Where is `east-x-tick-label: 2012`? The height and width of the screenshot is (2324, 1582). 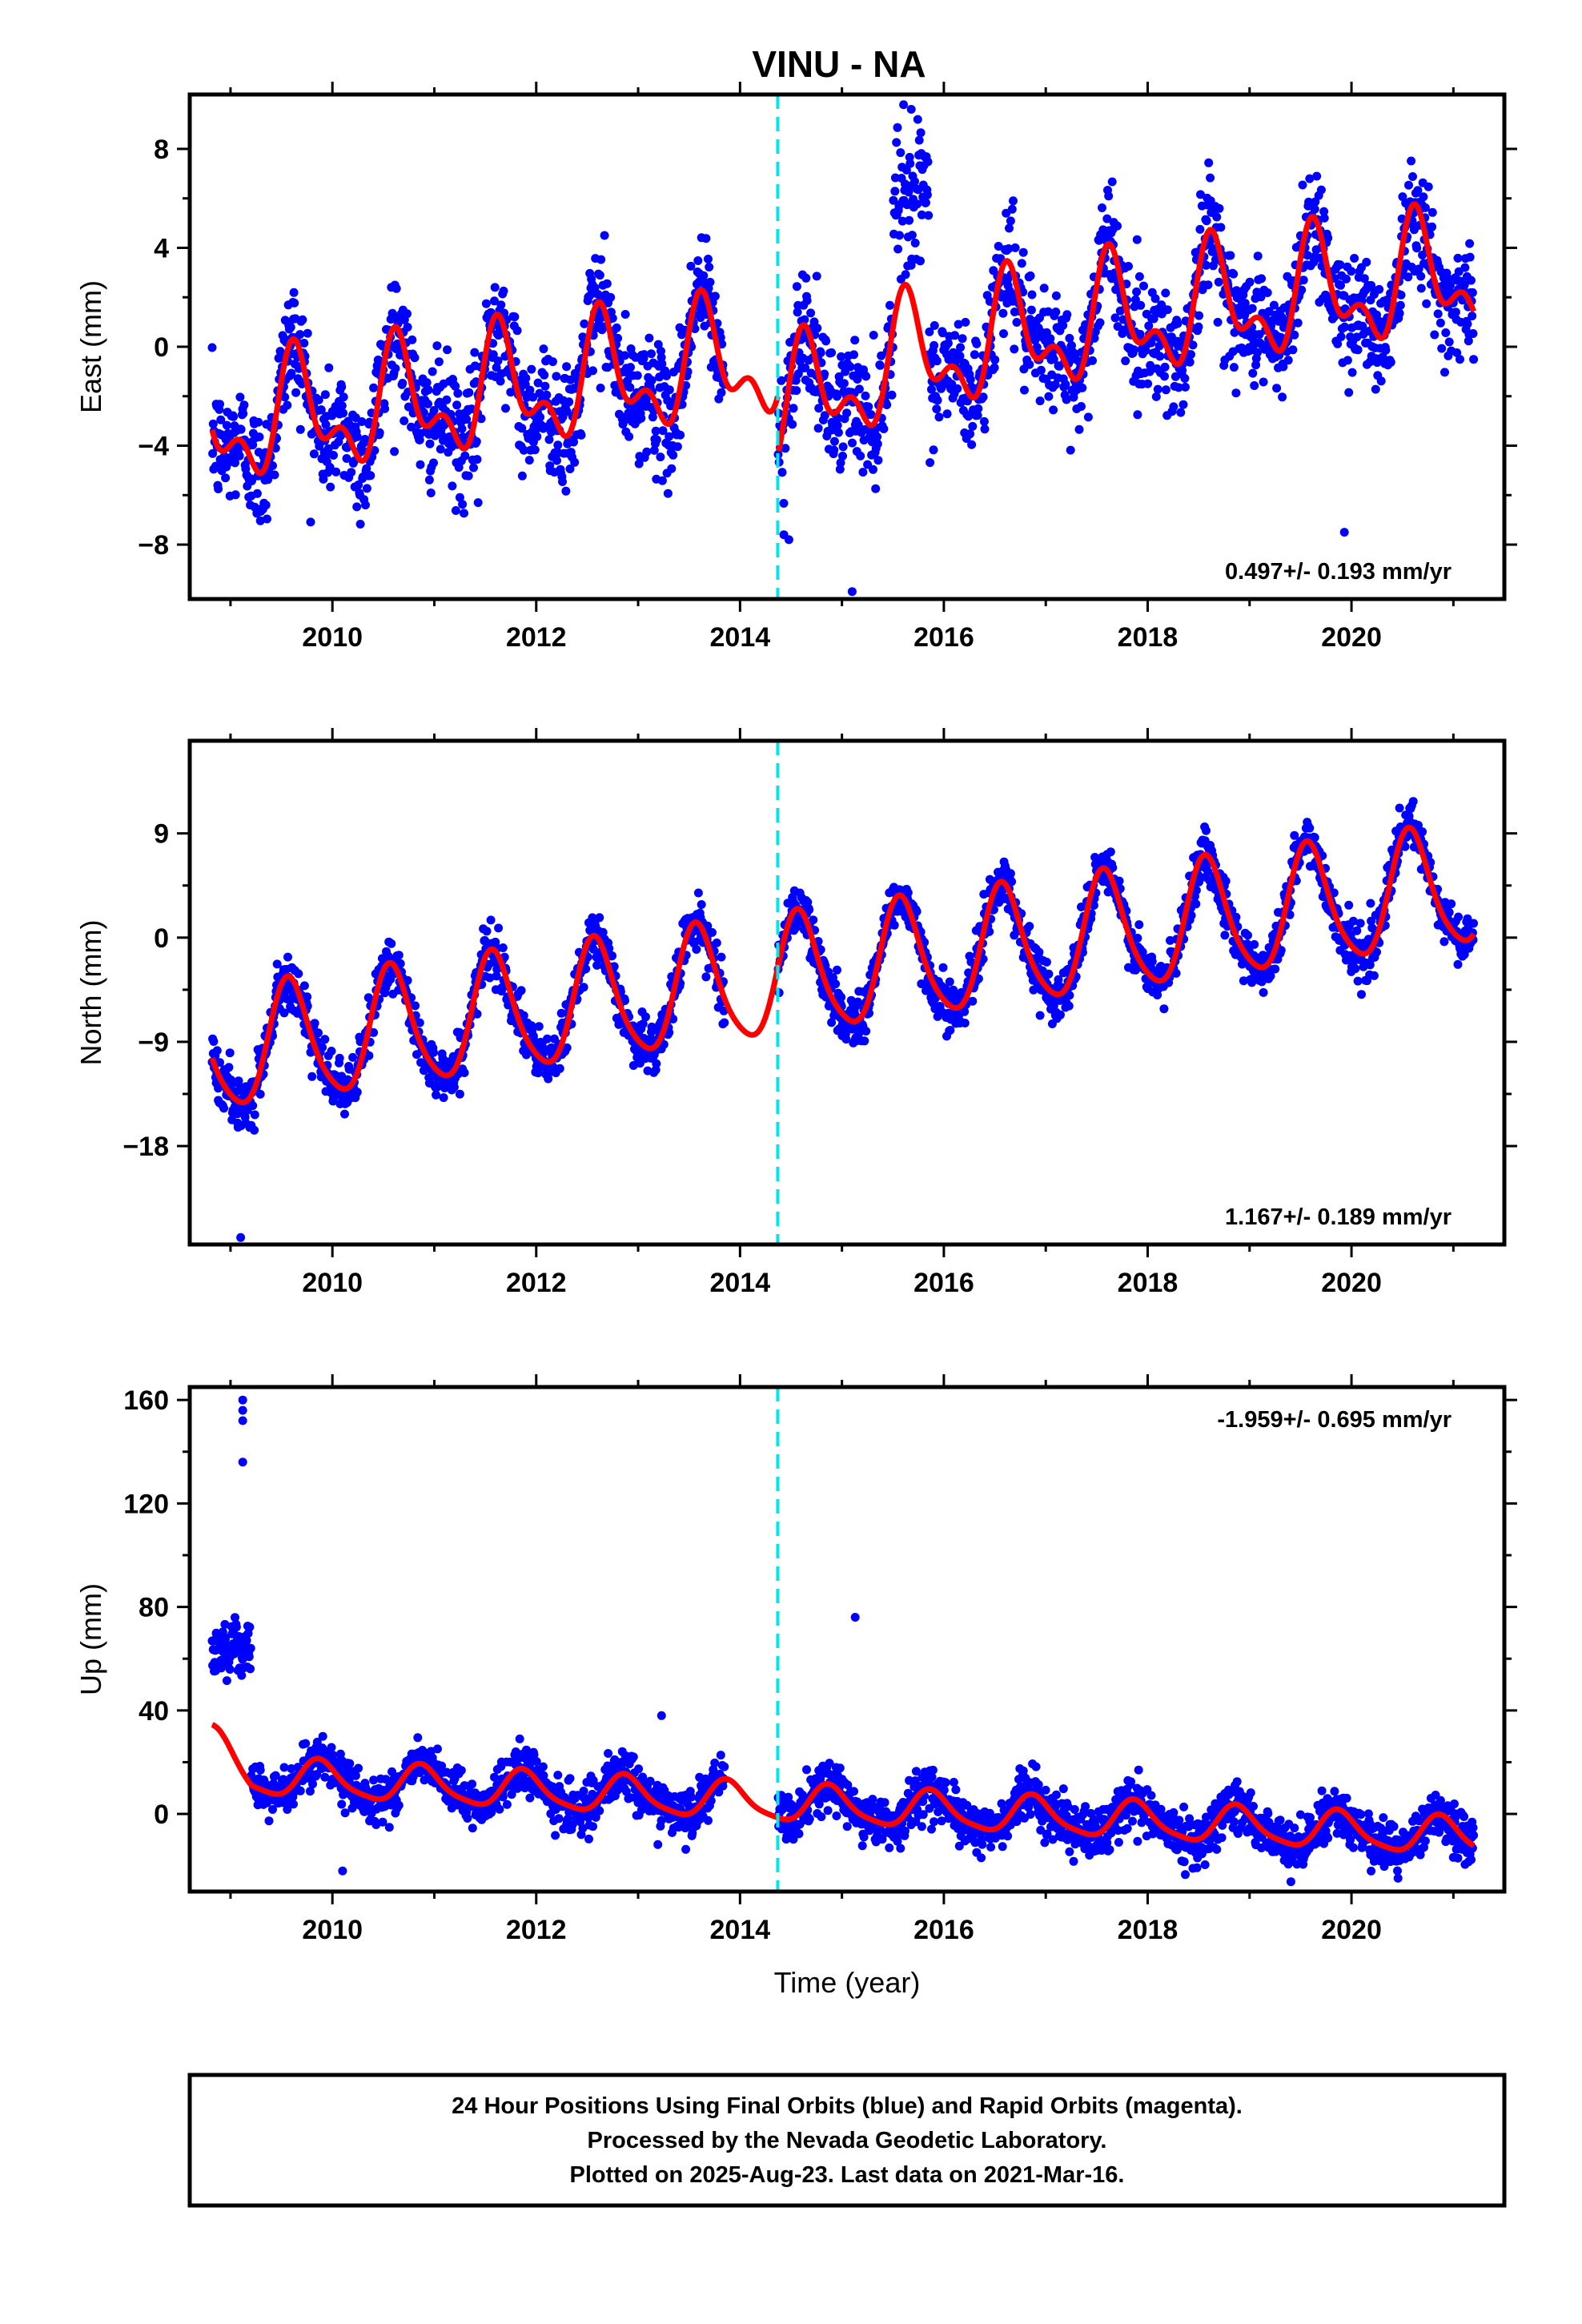
east-x-tick-label: 2012 is located at coordinates (536, 637).